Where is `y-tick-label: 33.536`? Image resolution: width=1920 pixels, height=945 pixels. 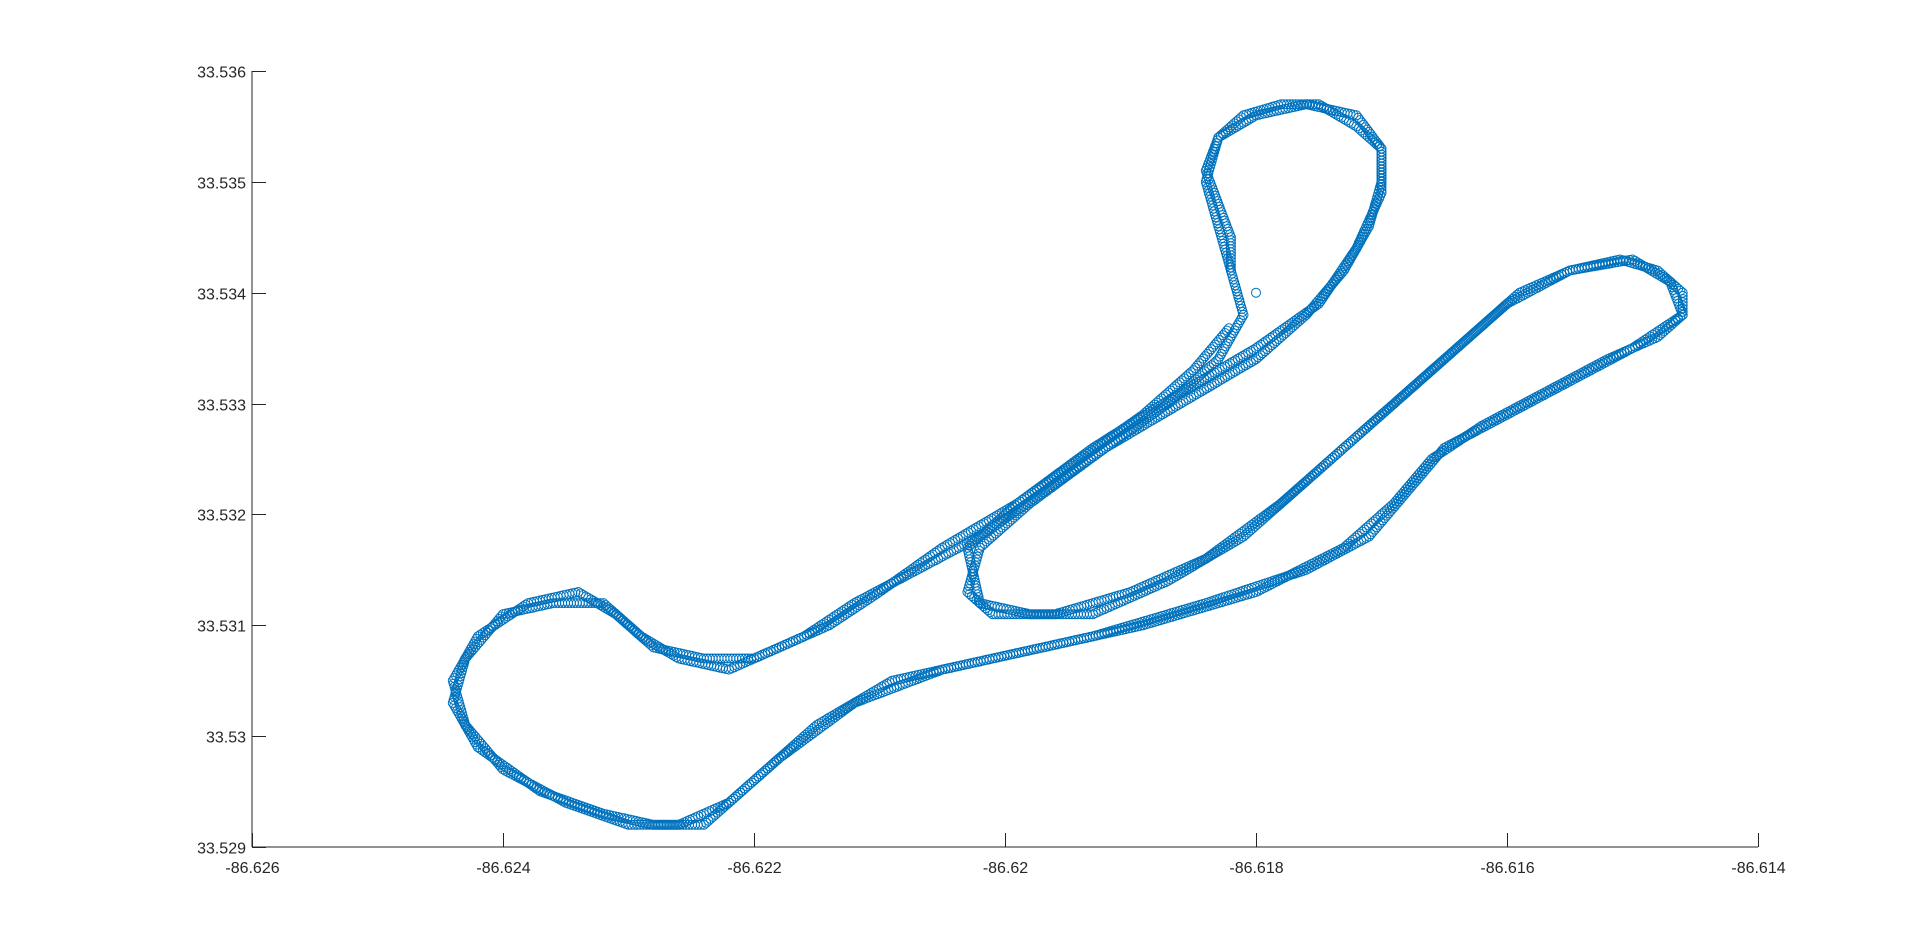
y-tick-label: 33.536 is located at coordinates (221, 73).